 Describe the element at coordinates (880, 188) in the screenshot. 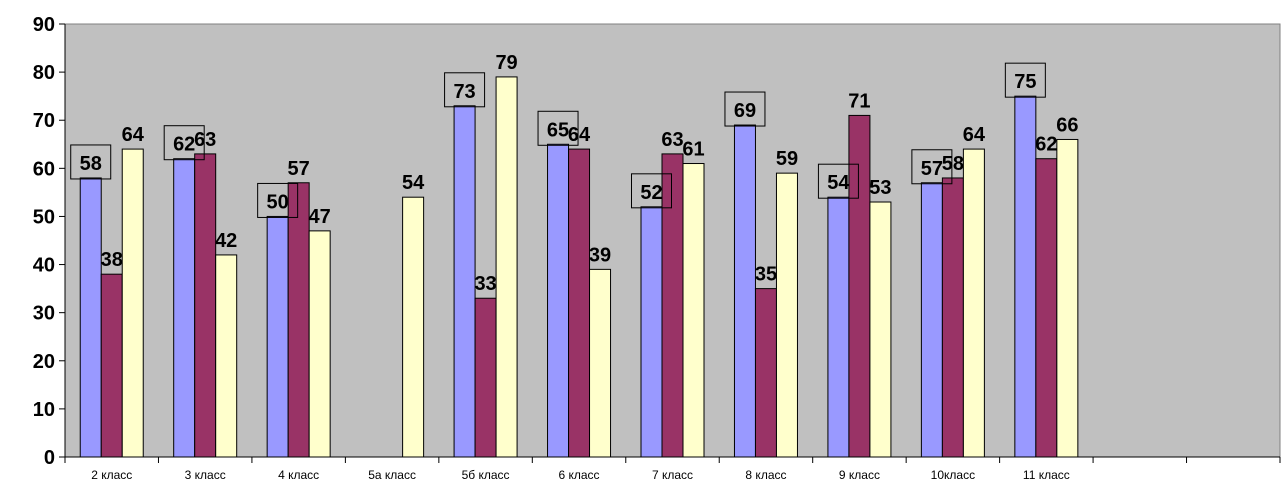

I see `data-label: 53` at that location.